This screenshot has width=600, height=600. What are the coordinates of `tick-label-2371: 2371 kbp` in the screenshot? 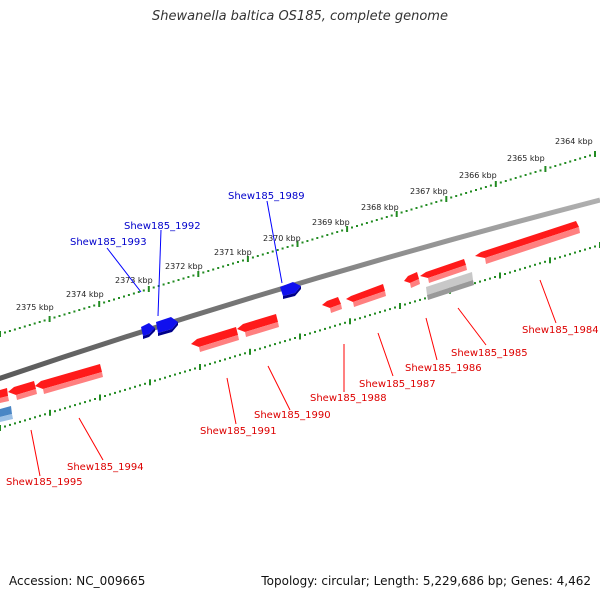 It's located at (233, 252).